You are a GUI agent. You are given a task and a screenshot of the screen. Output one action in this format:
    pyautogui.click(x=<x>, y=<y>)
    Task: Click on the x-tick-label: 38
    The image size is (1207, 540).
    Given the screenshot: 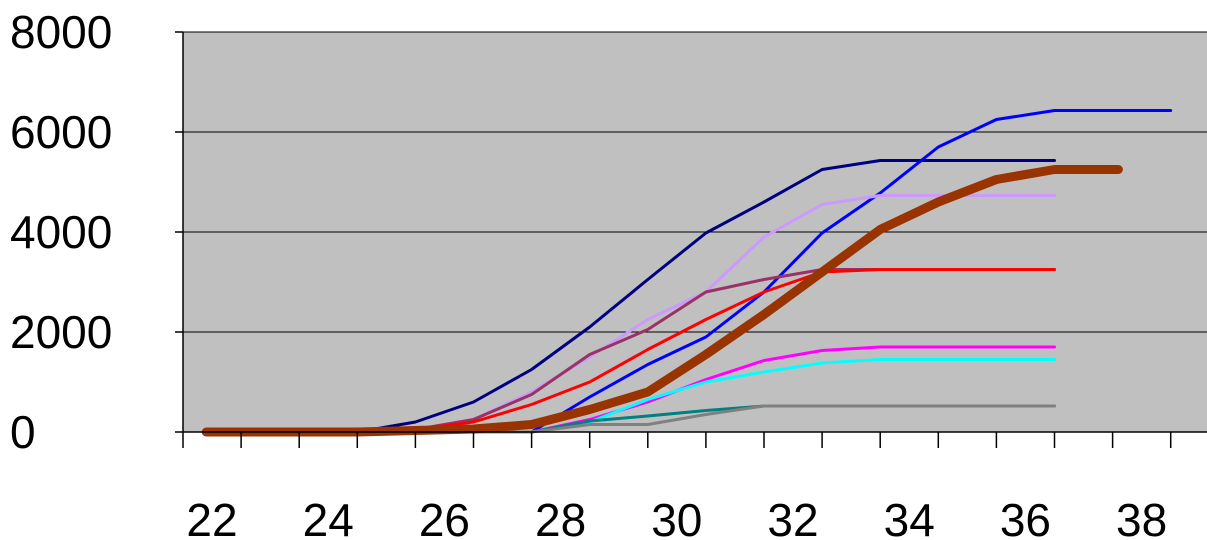 What is the action you would take?
    pyautogui.click(x=1141, y=517)
    